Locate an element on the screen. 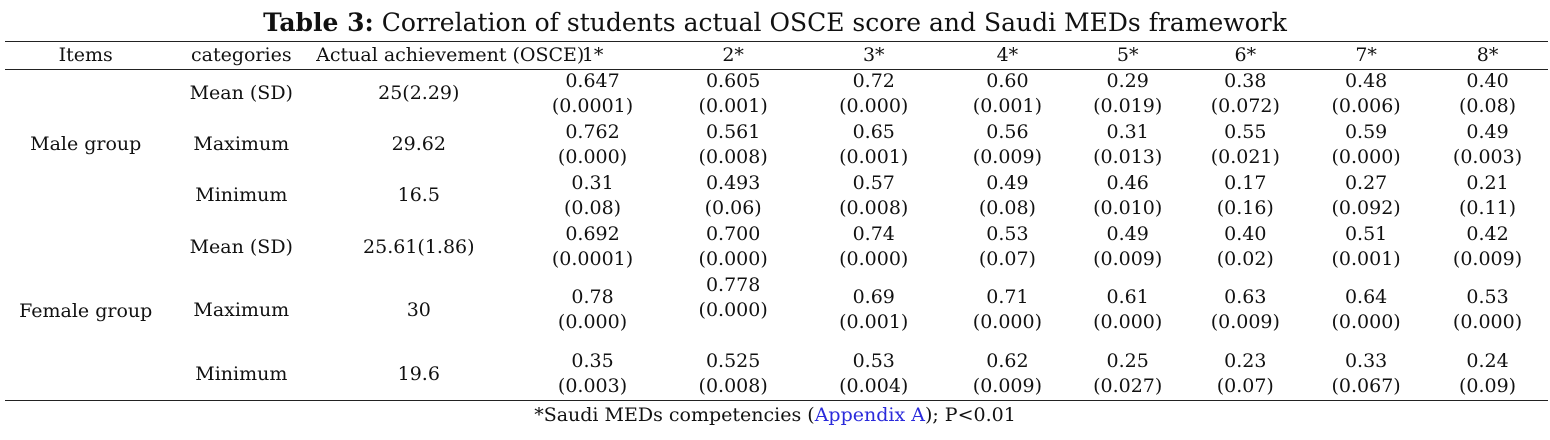 The width and height of the screenshot is (1550, 440). correlation-coefficient: 0.700 is located at coordinates (733, 234).